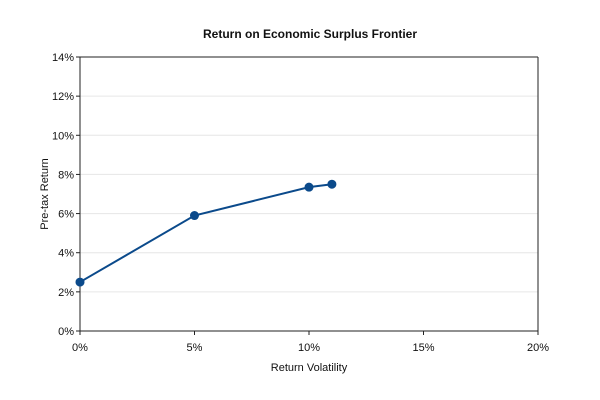 This screenshot has height=400, width=600. What do you see at coordinates (63, 97) in the screenshot?
I see `y-tick-label-6: 12%` at bounding box center [63, 97].